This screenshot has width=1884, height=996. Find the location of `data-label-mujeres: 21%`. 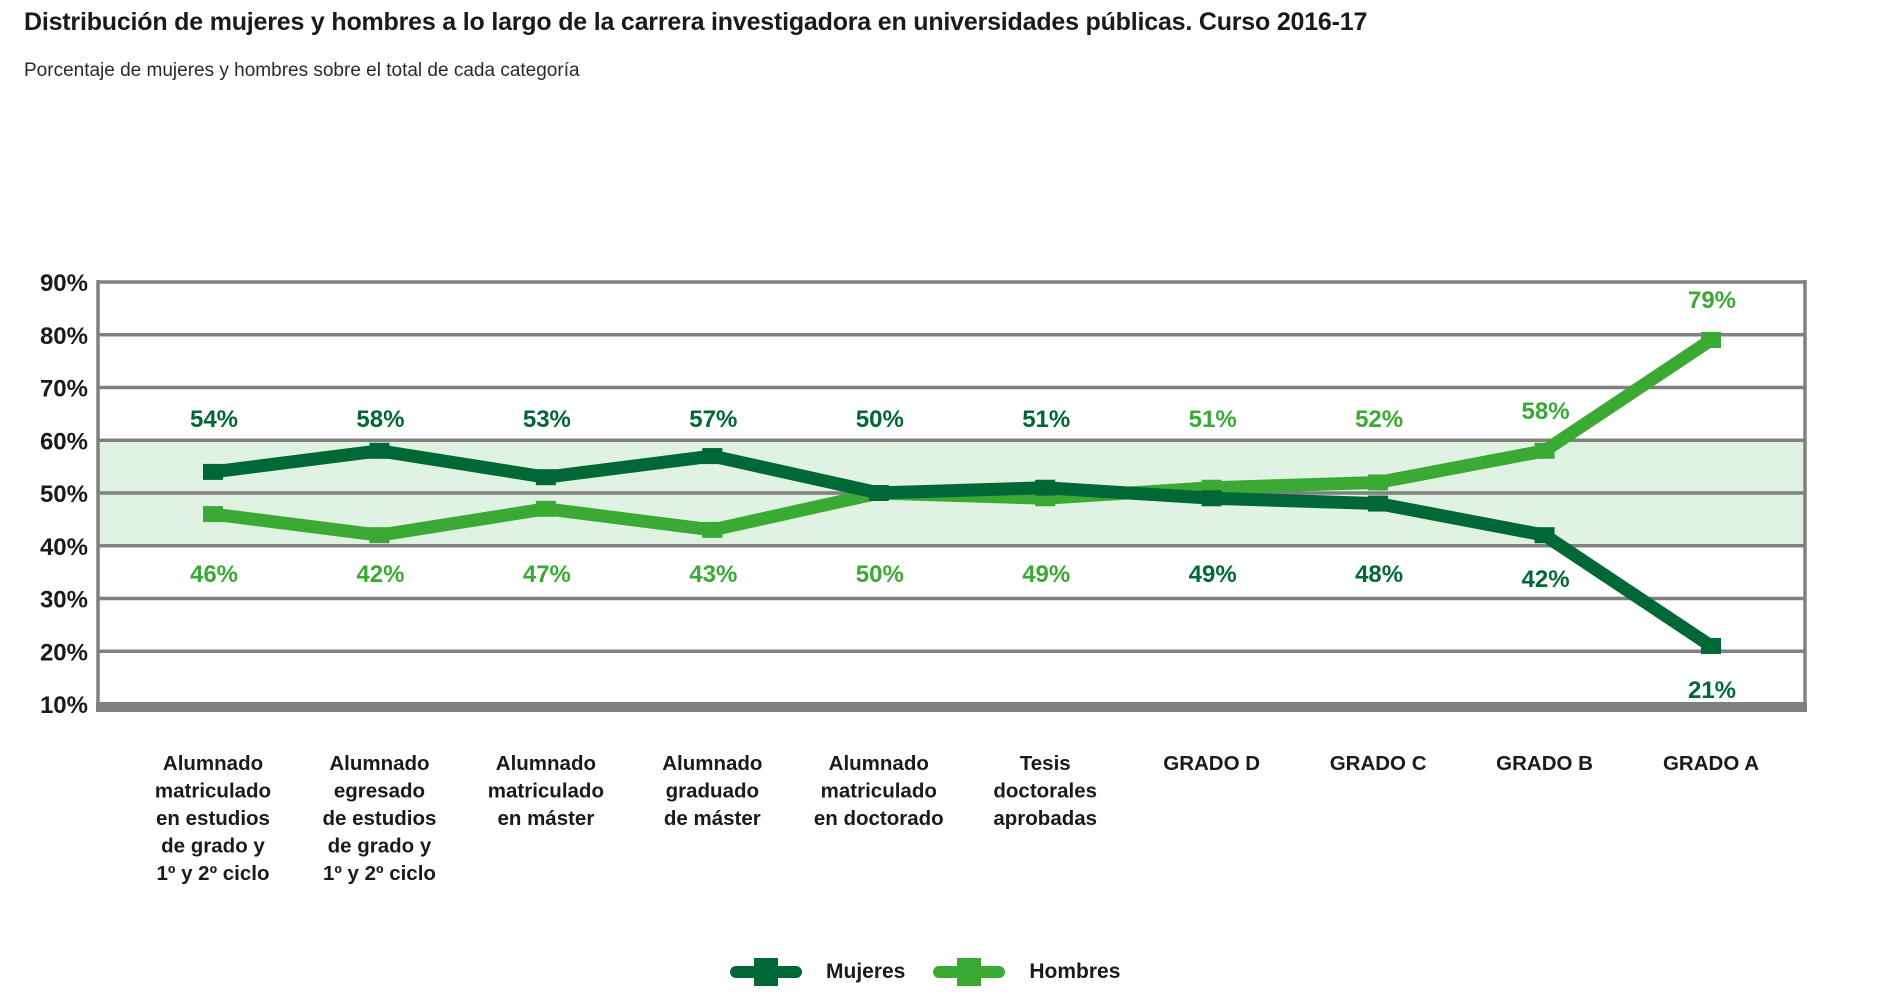

data-label-mujeres: 21% is located at coordinates (1712, 690).